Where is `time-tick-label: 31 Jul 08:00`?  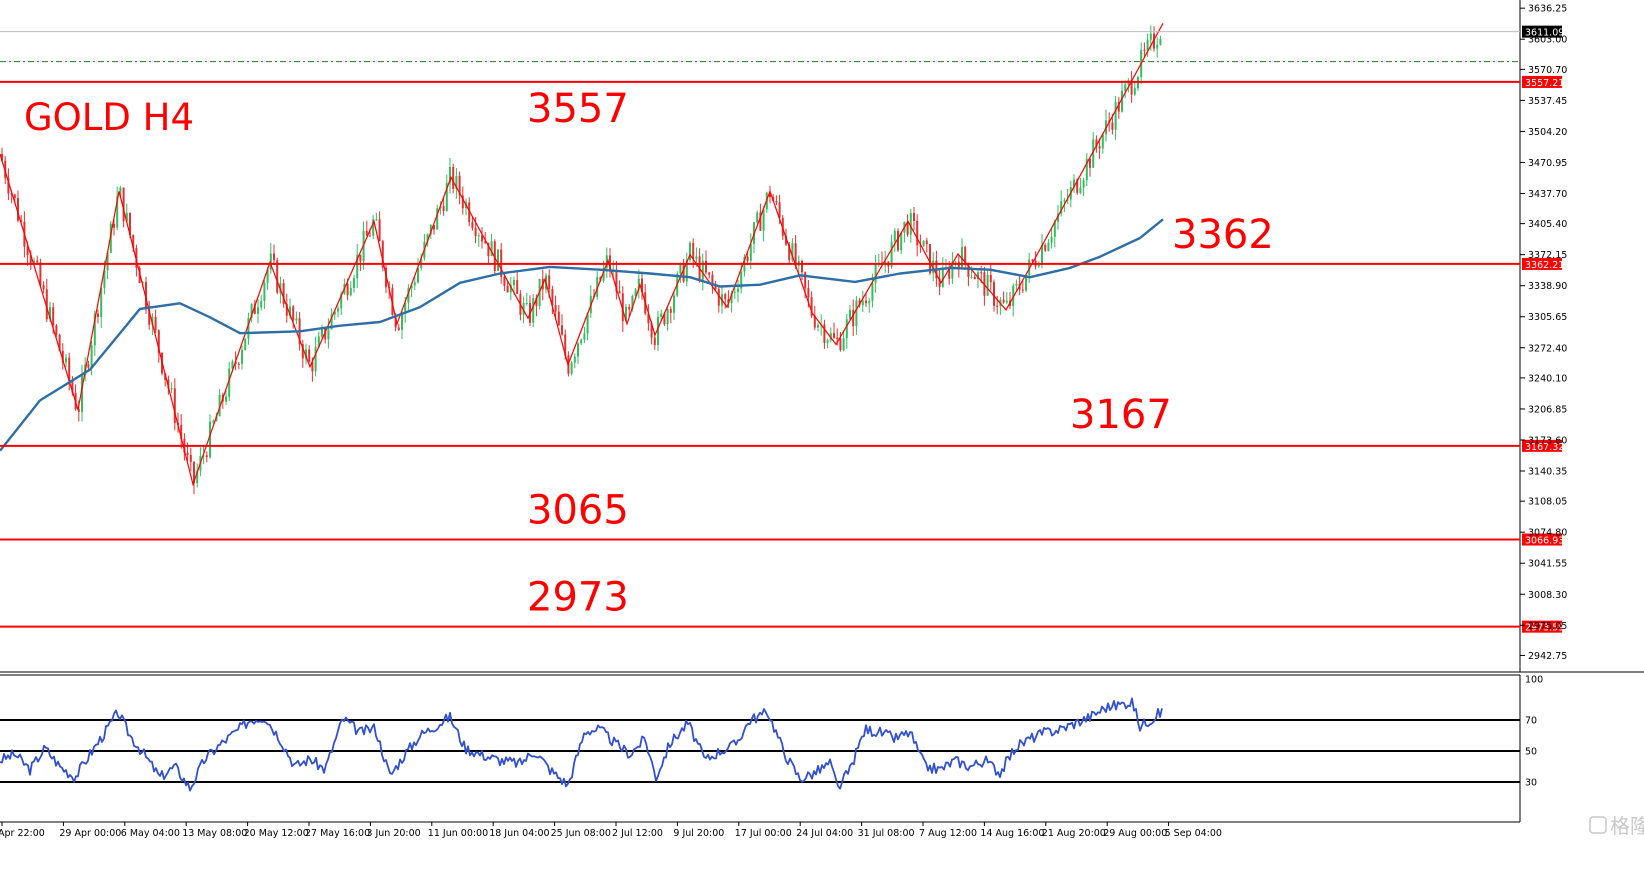
time-tick-label: 31 Jul 08:00 is located at coordinates (886, 833).